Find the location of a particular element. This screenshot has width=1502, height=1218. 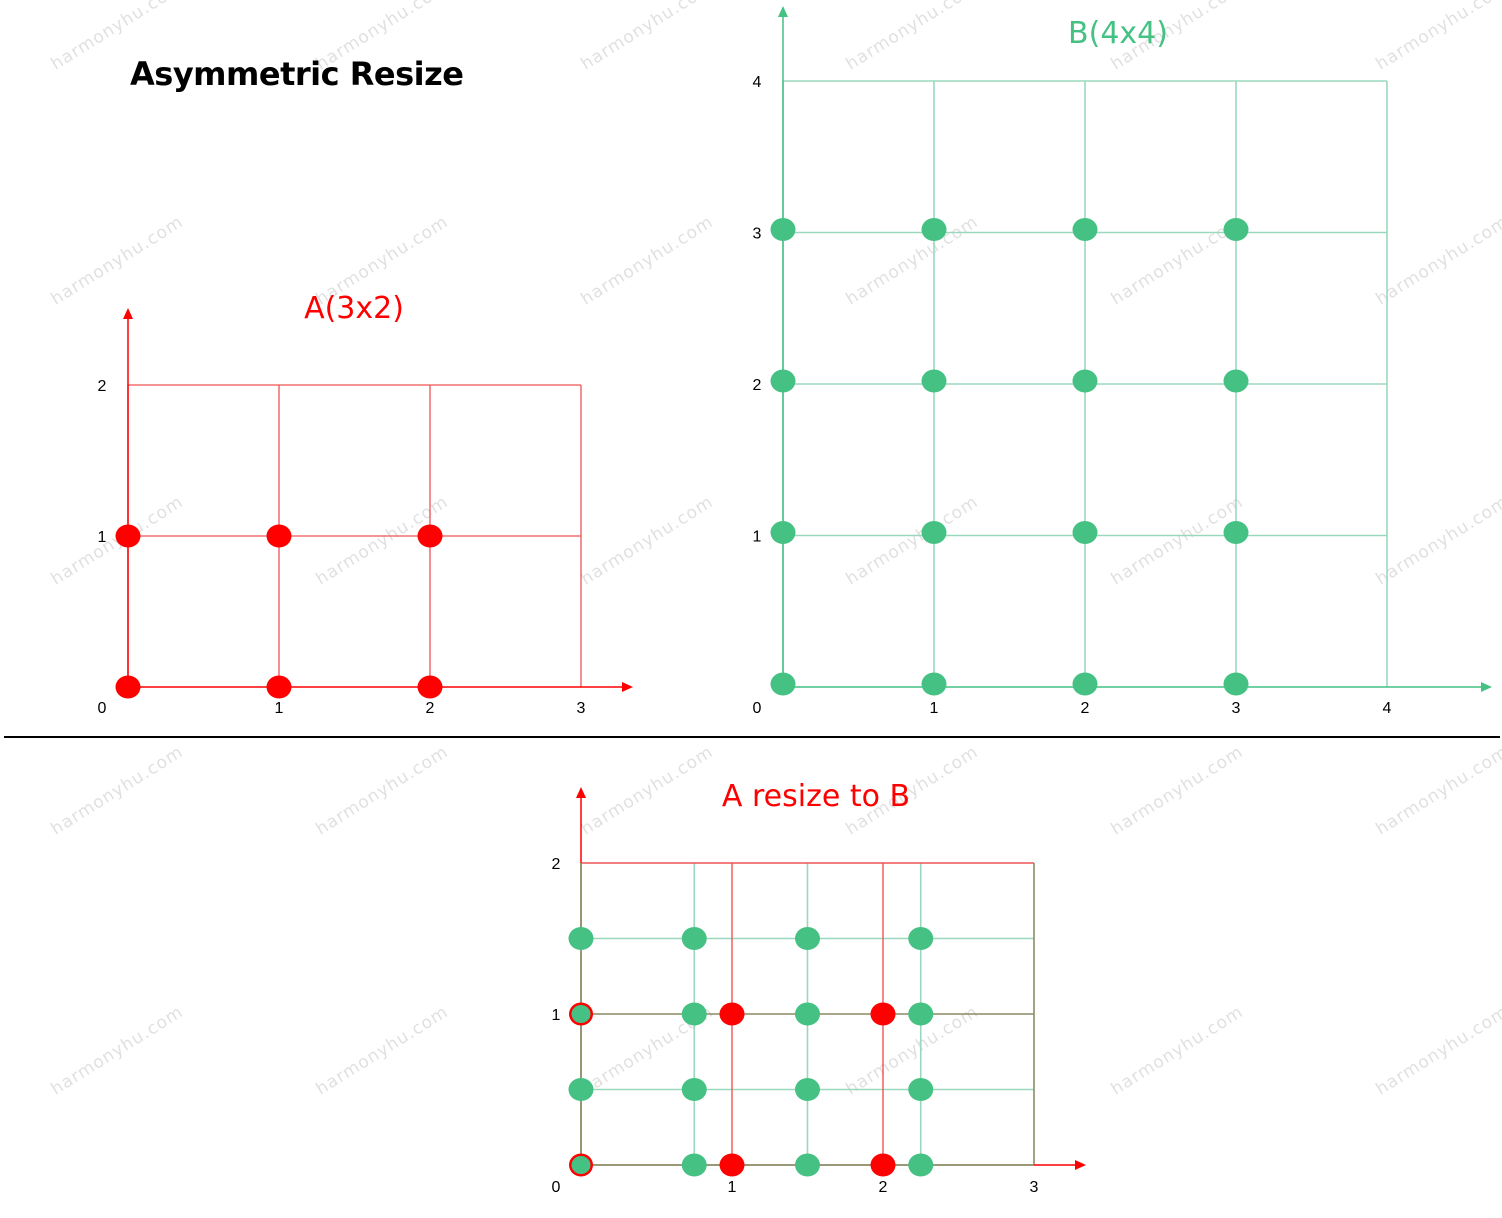

section-divider is located at coordinates (752, 737).